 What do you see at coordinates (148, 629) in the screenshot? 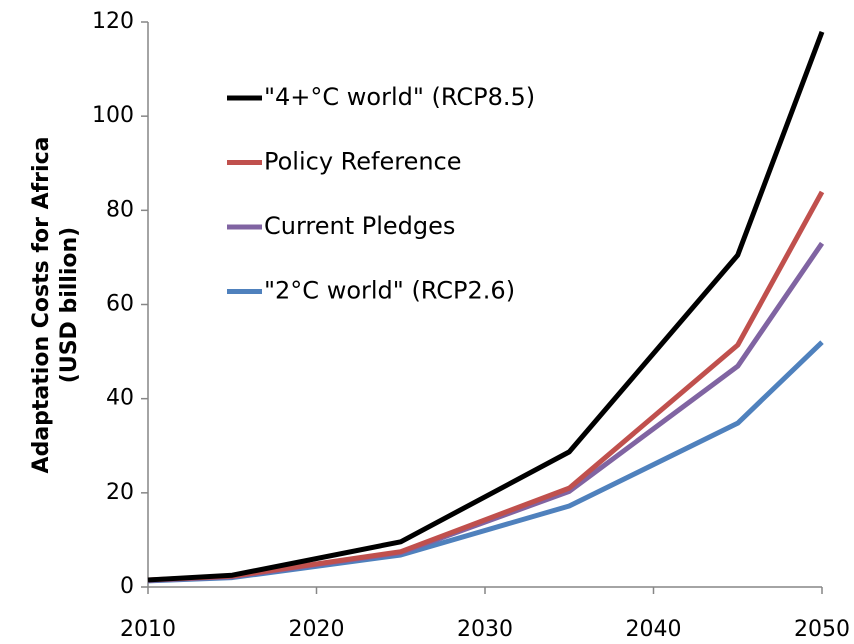
I see `x-tick-label: 2010` at bounding box center [148, 629].